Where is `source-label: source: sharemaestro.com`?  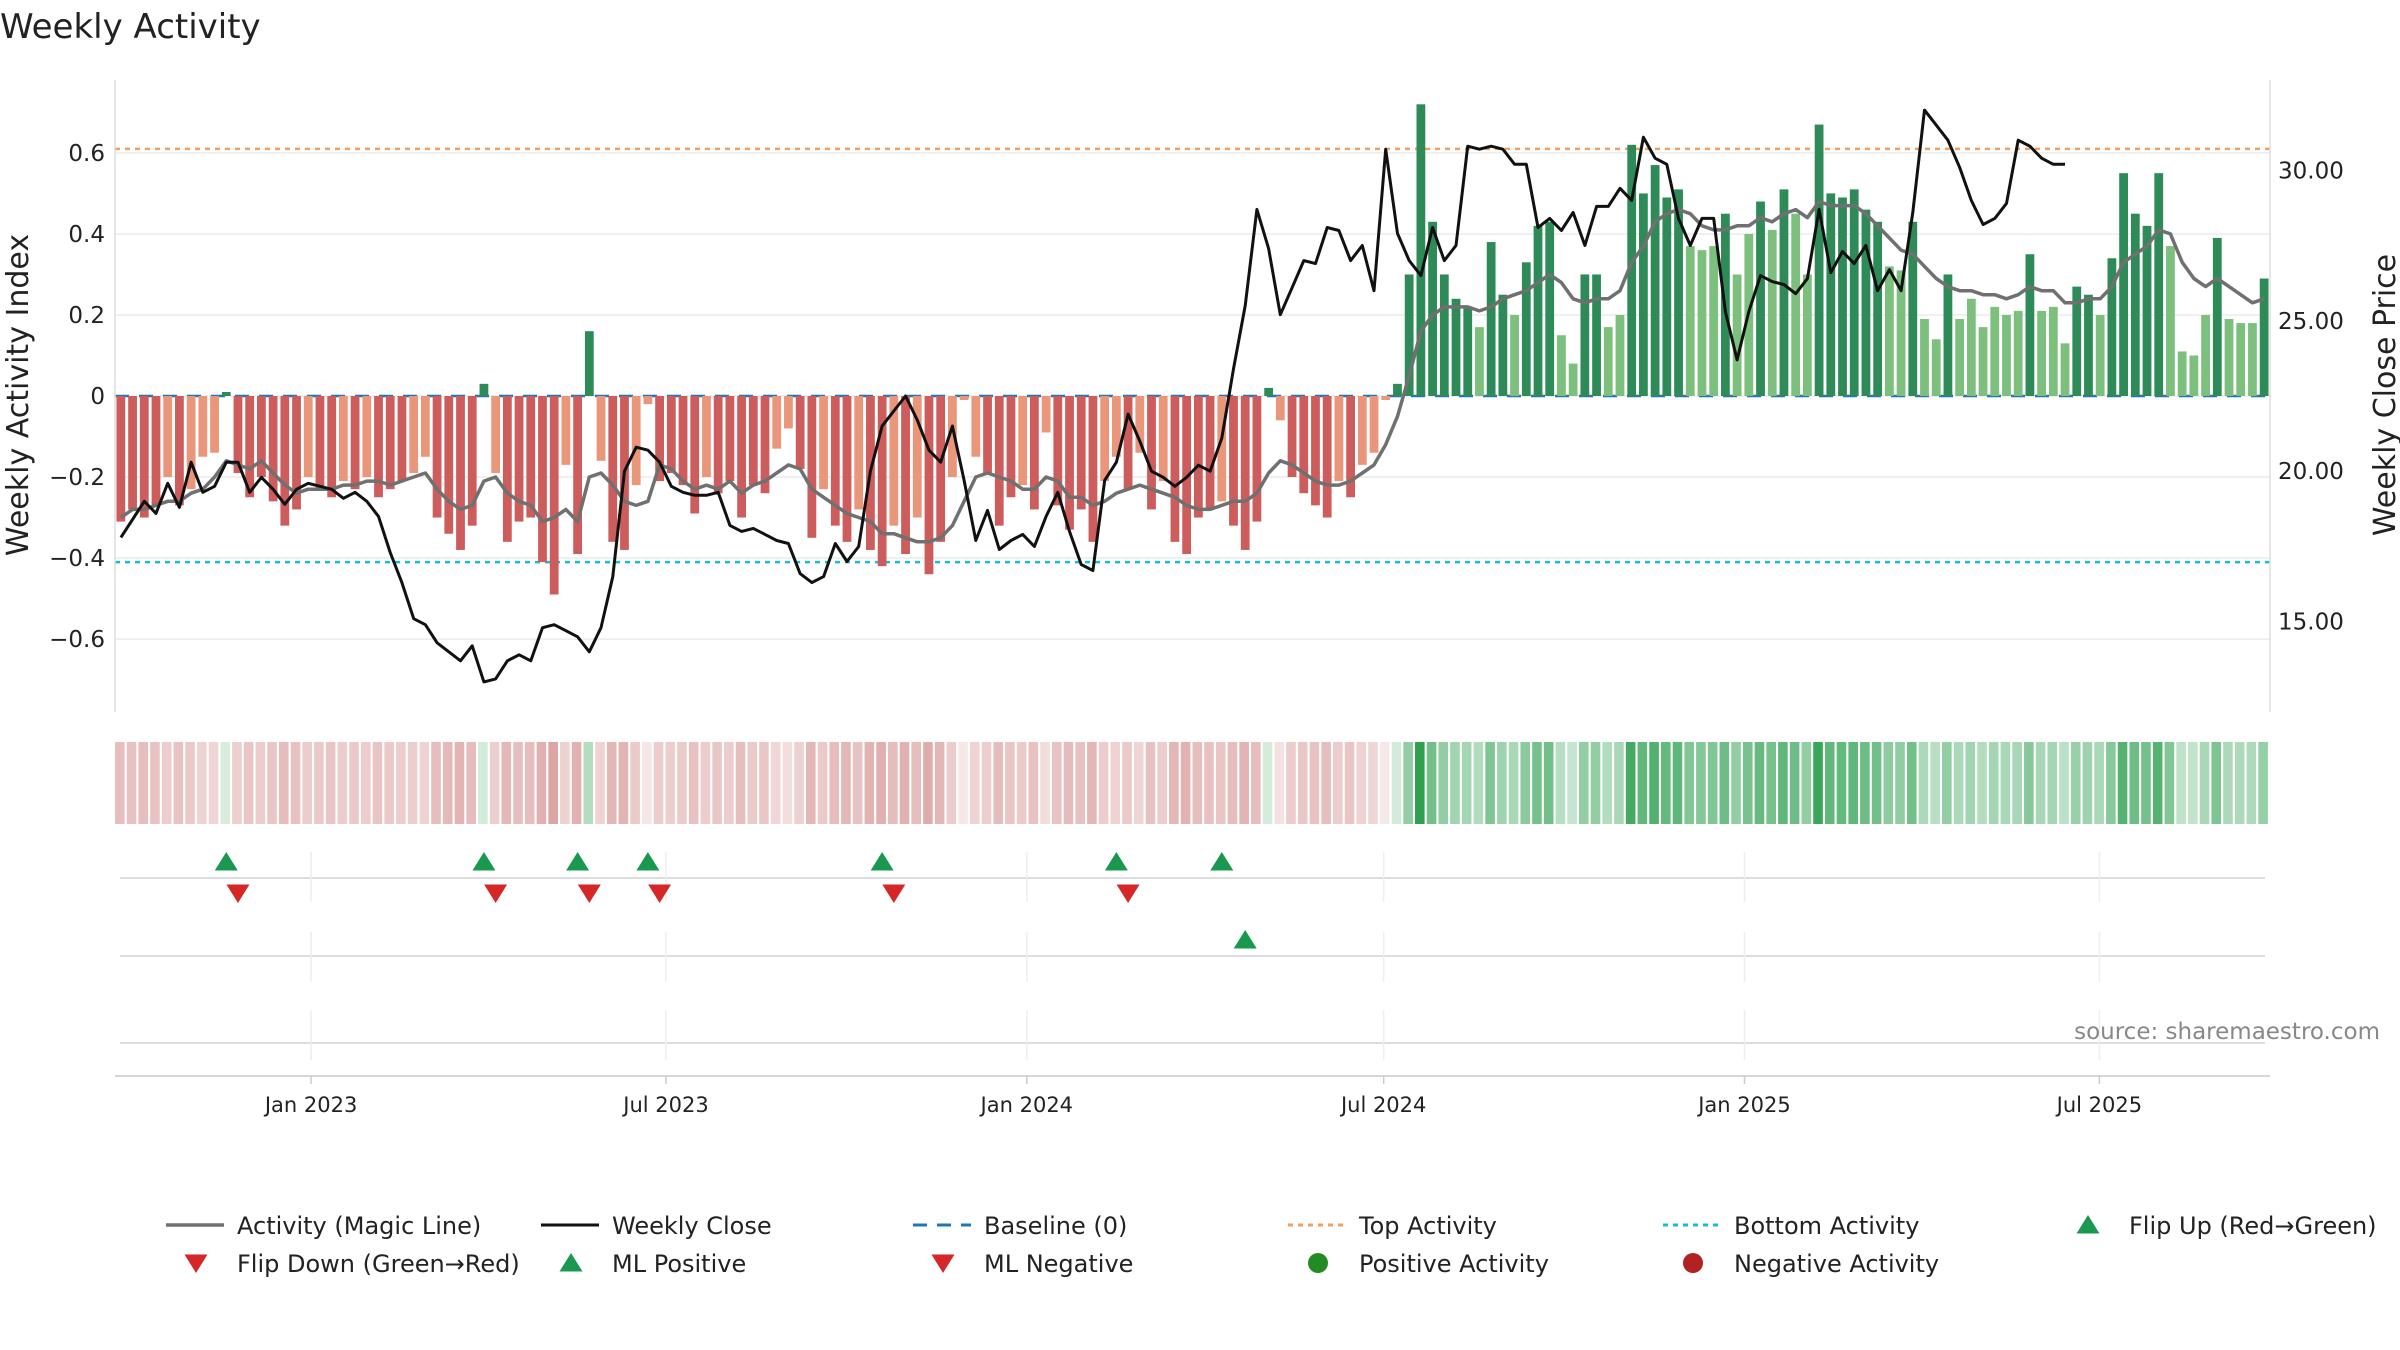
source-label: source: sharemaestro.com is located at coordinates (2227, 1032).